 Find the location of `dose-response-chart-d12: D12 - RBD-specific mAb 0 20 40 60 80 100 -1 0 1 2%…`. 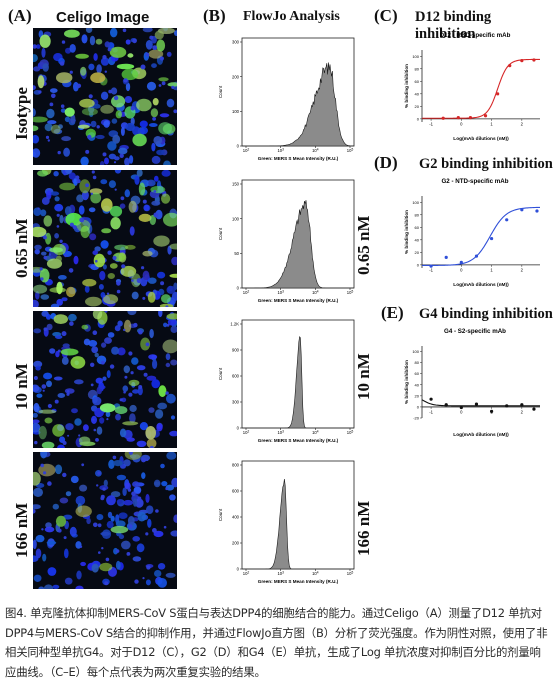

dose-response-chart-d12: D12 - RBD-specific mAb 0 20 40 60 80 100 -1 0 1 2%… is located at coordinates (472, 87).